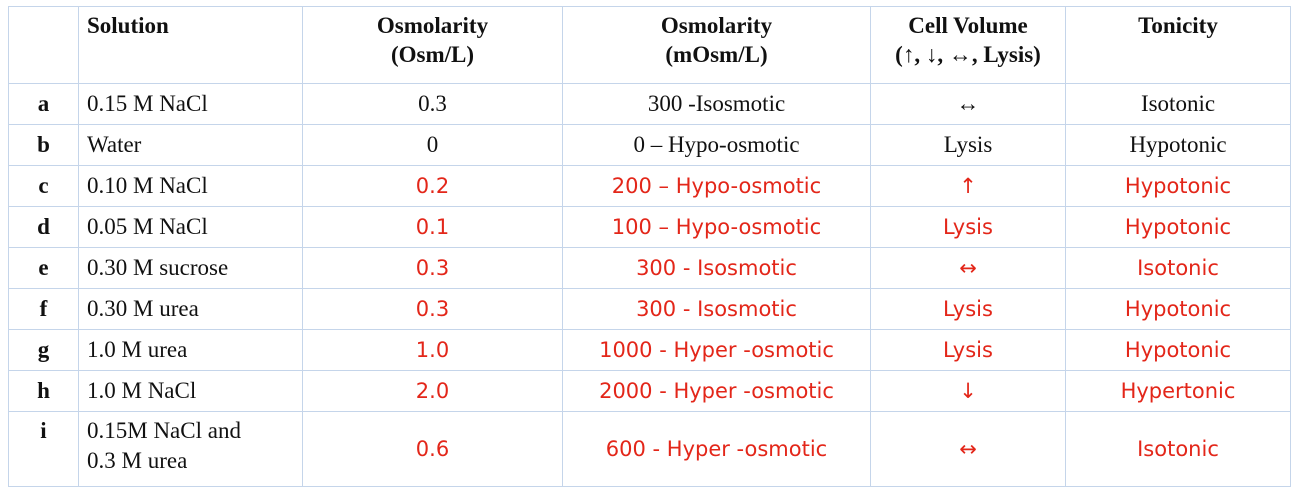  What do you see at coordinates (716, 449) in the screenshot?
I see `table-cell: 600 - Hyper -osmotic` at bounding box center [716, 449].